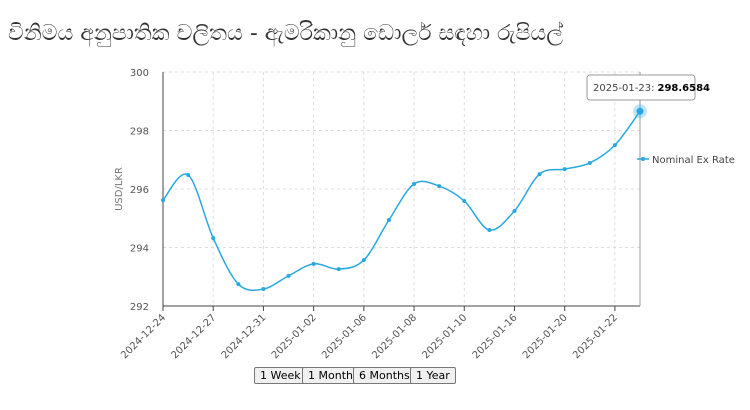 Image resolution: width=750 pixels, height=410 pixels. I want to click on x-tick-label: 2024-12-27, so click(193, 336).